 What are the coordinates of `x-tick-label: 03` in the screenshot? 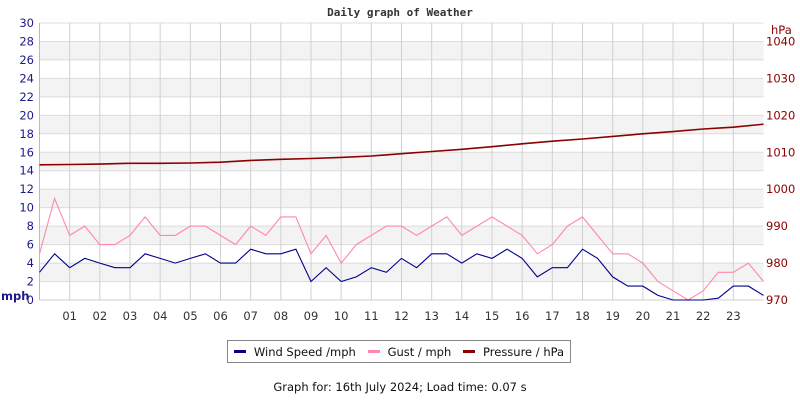 It's located at (130, 316).